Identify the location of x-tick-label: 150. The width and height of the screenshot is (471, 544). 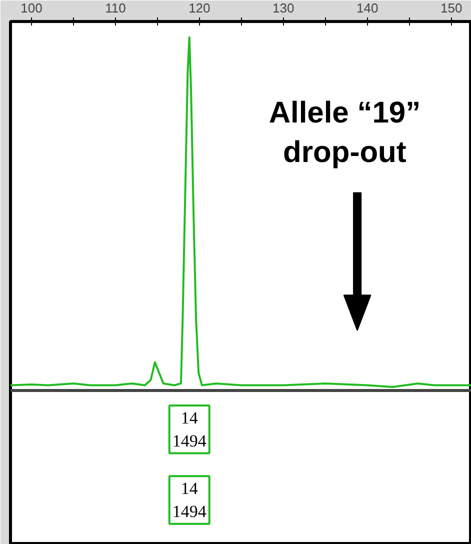
(451, 8).